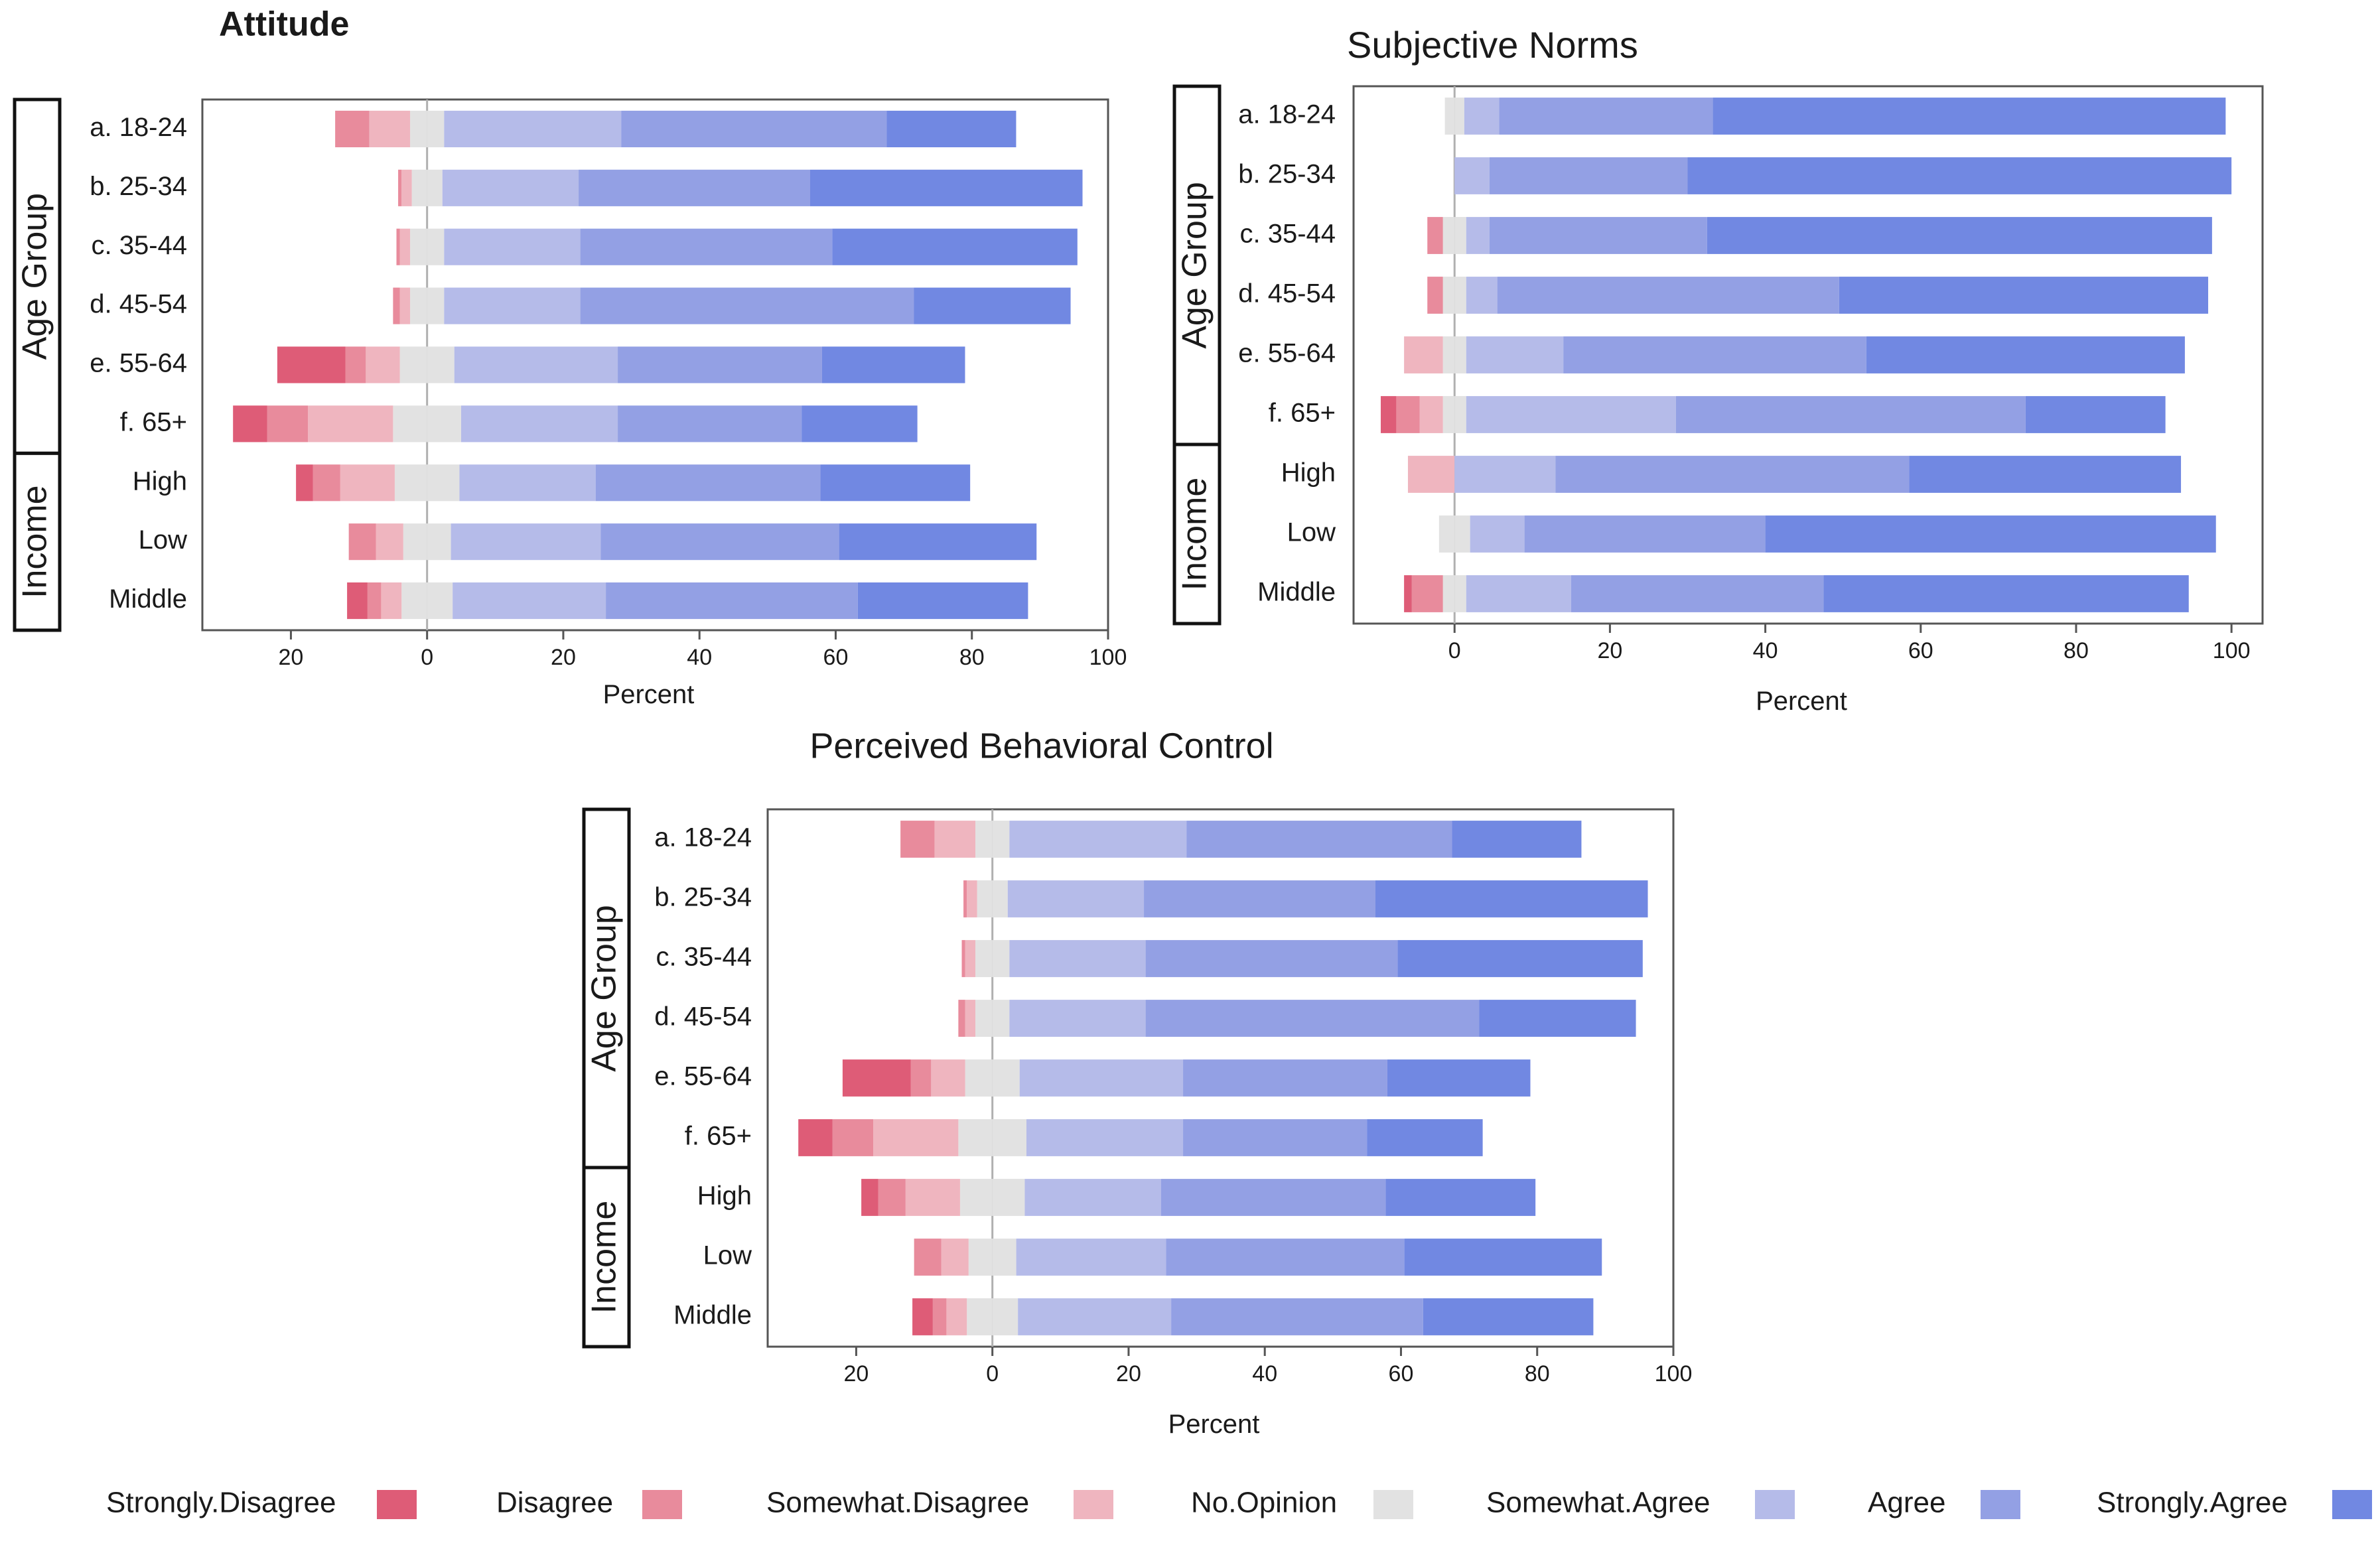  What do you see at coordinates (1287, 114) in the screenshot?
I see `category-label: a. 18-24` at bounding box center [1287, 114].